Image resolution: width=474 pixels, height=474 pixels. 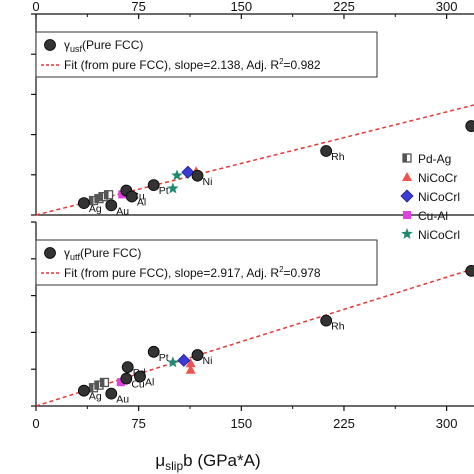 What do you see at coordinates (437, 178) in the screenshot?
I see `species-legend-label-nicocr: NiCoCr` at bounding box center [437, 178].